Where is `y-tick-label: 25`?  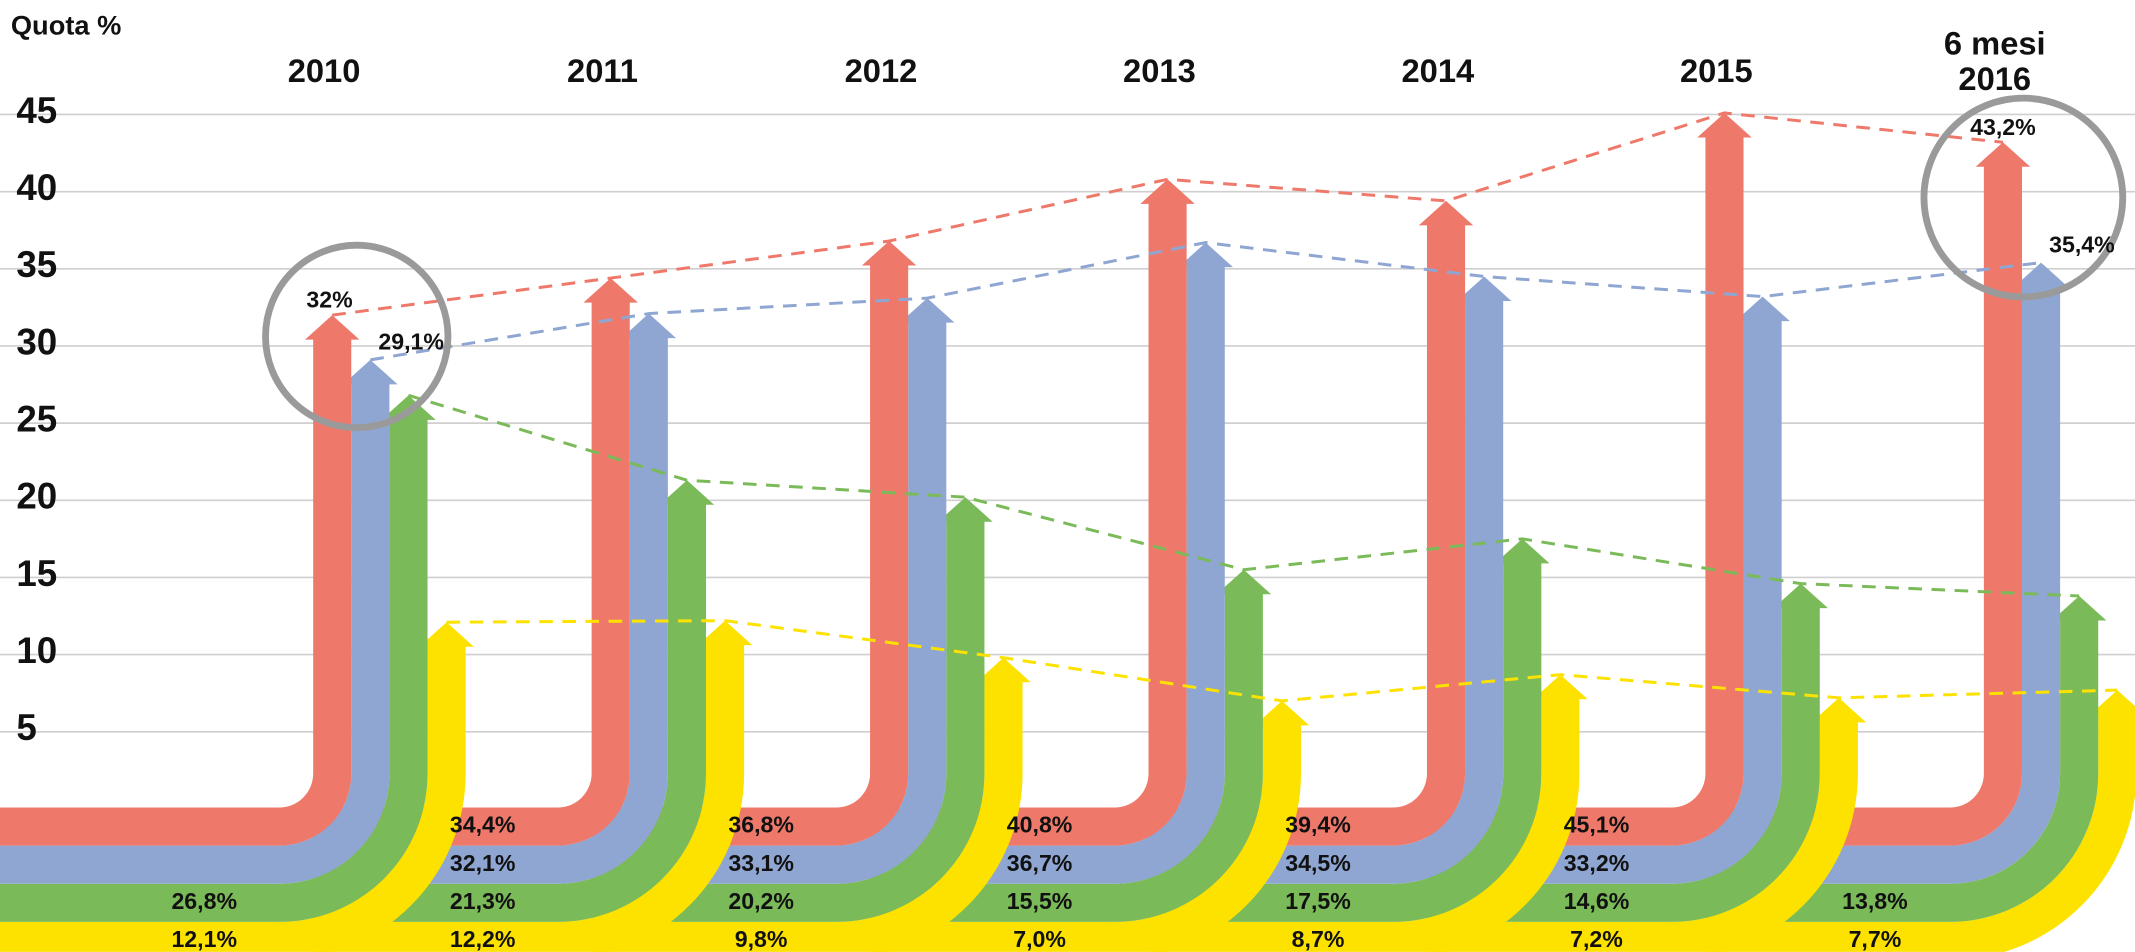 y-tick-label: 25 is located at coordinates (36, 418).